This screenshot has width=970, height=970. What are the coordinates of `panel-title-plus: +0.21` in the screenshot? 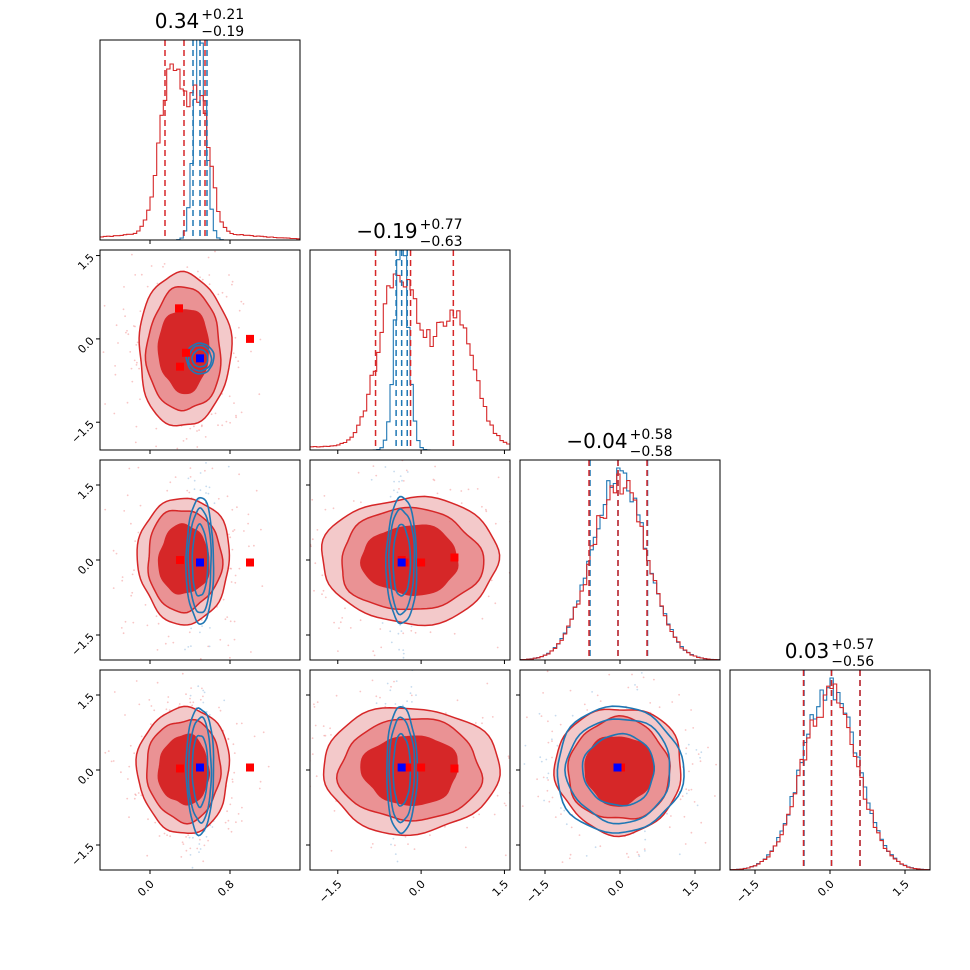 It's located at (222, 15).